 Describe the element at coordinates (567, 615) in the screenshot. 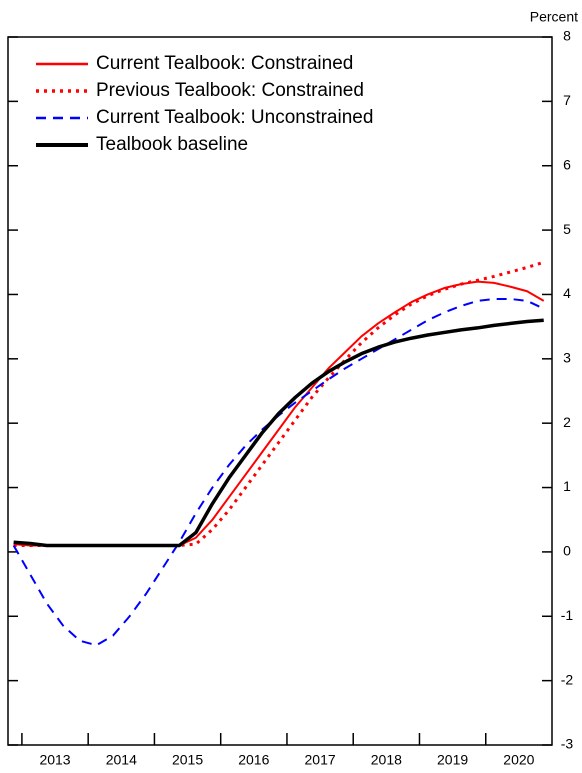

I see `y-tick-label: -1` at that location.